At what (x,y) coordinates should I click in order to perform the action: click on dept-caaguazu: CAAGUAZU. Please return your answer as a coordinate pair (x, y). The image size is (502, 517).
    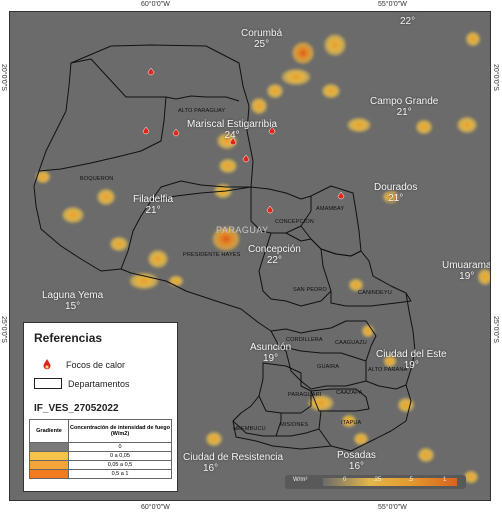
    Looking at the image, I should click on (351, 343).